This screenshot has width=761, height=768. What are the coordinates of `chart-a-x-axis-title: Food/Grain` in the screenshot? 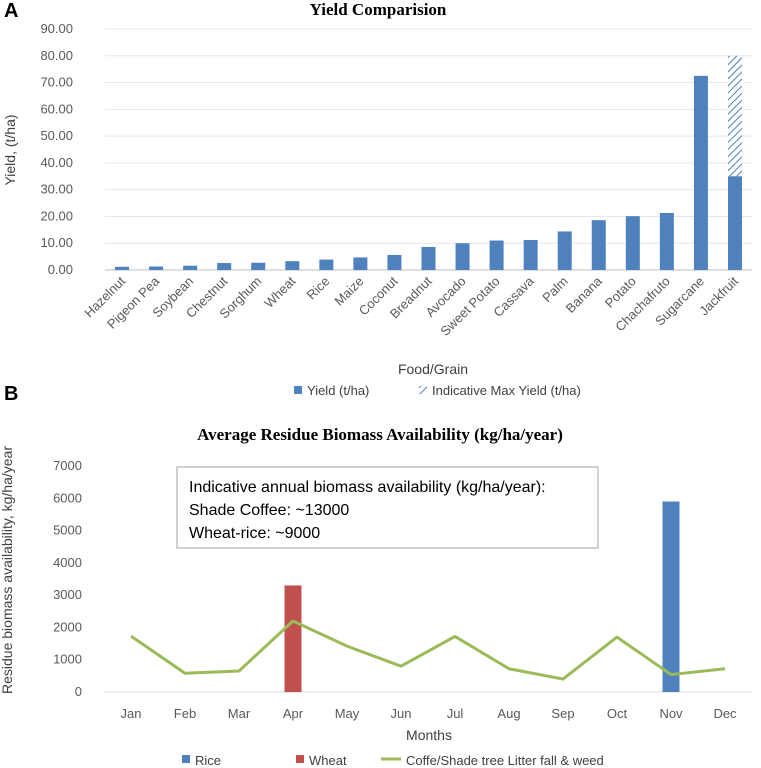 It's located at (433, 369).